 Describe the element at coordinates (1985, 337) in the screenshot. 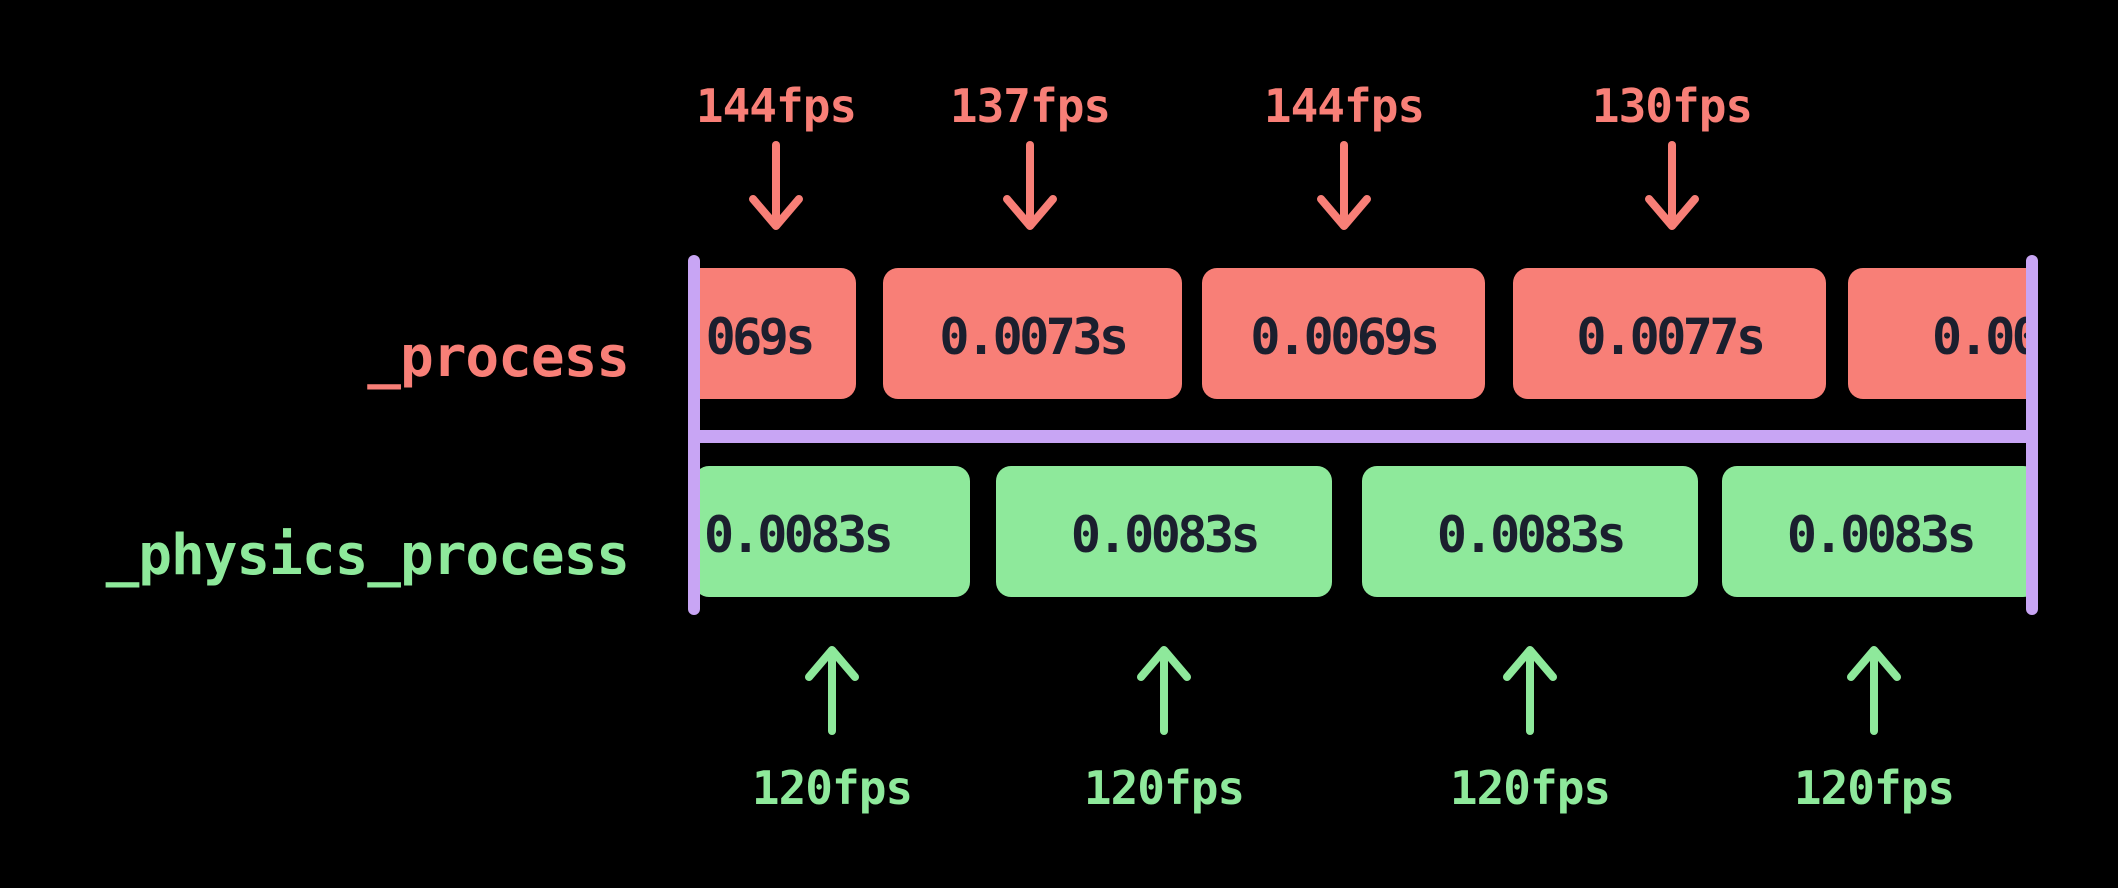

I see `frame-time-label: 0.00` at that location.